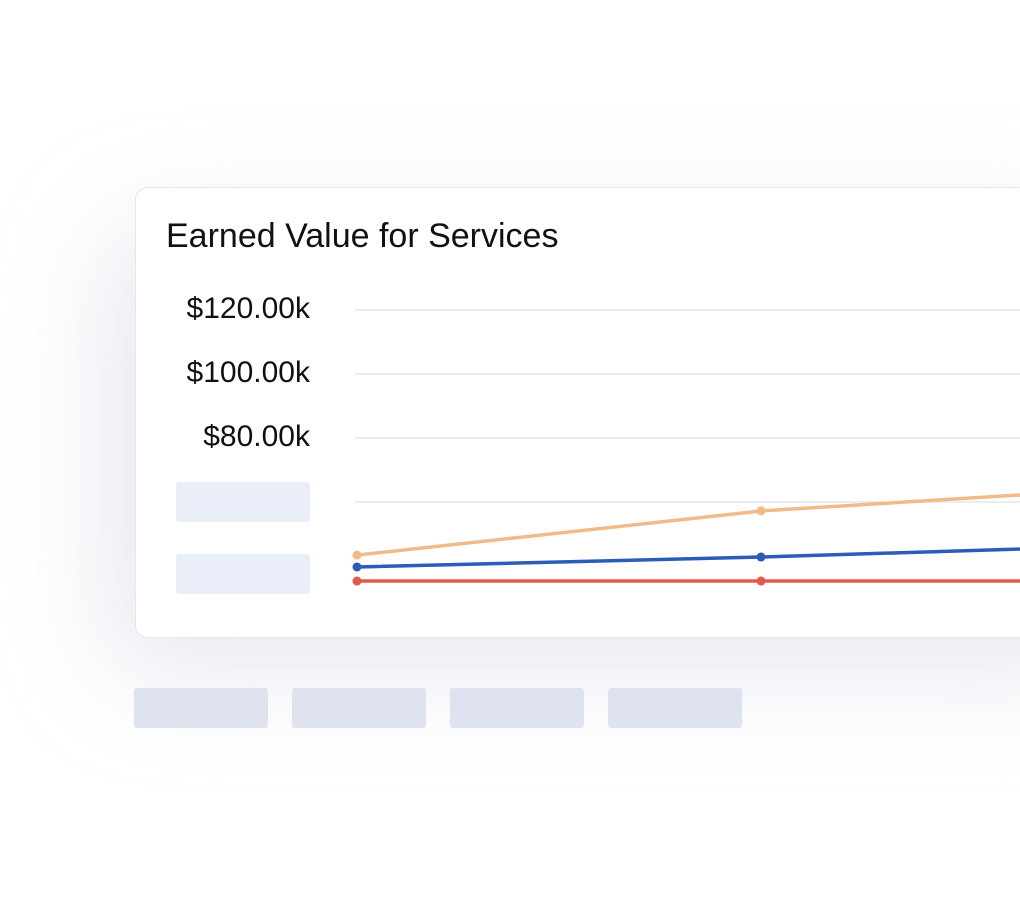 The image size is (1020, 912). Describe the element at coordinates (362, 236) in the screenshot. I see `chart-title: Earned Value for Services` at that location.